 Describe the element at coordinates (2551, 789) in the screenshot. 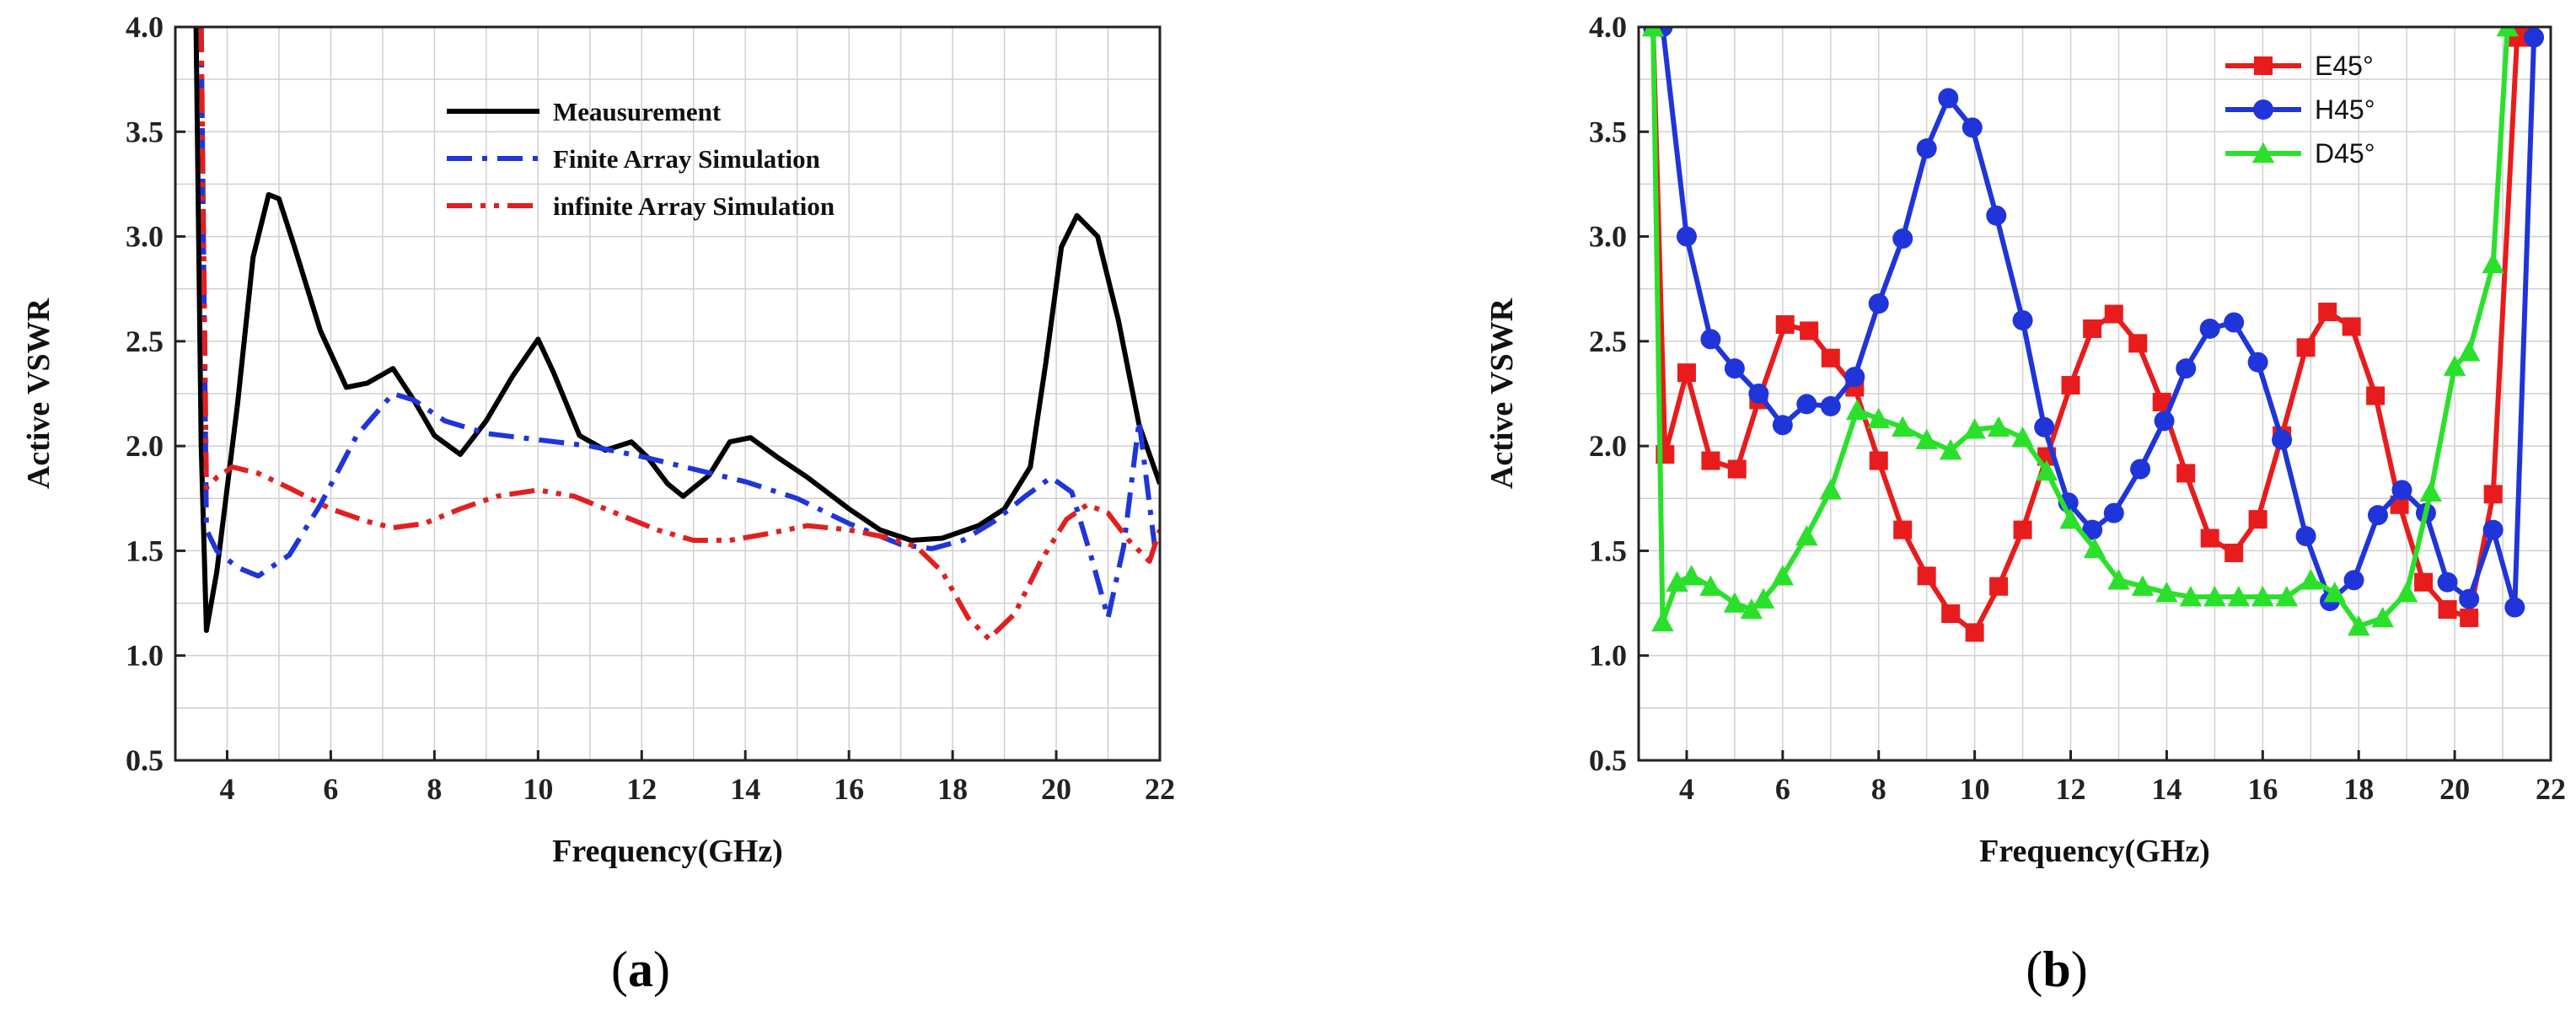

I see `x-tick-label: 22` at that location.